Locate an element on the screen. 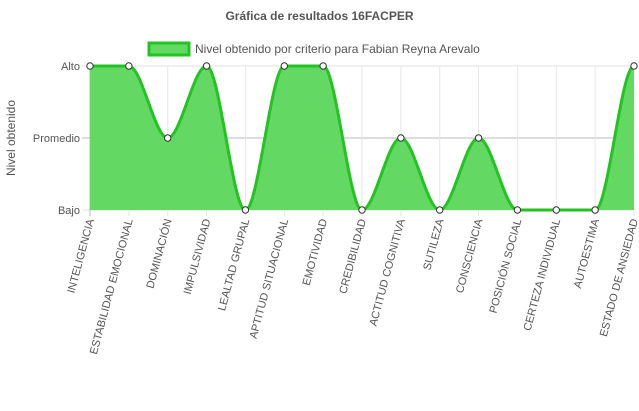 This screenshot has height=411, width=639. y-ticks: Bajo Promedio Alto is located at coordinates (56, 139).